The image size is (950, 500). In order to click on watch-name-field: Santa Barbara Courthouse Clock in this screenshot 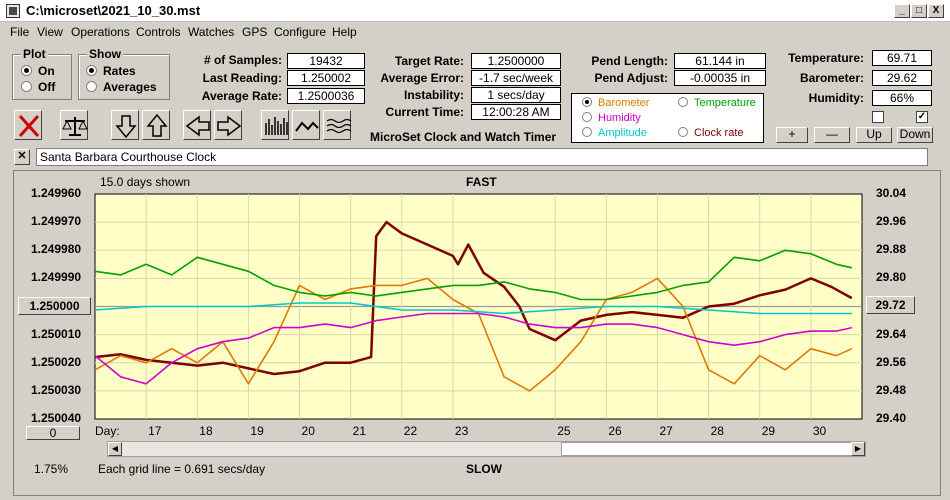, I will do `click(482, 157)`.